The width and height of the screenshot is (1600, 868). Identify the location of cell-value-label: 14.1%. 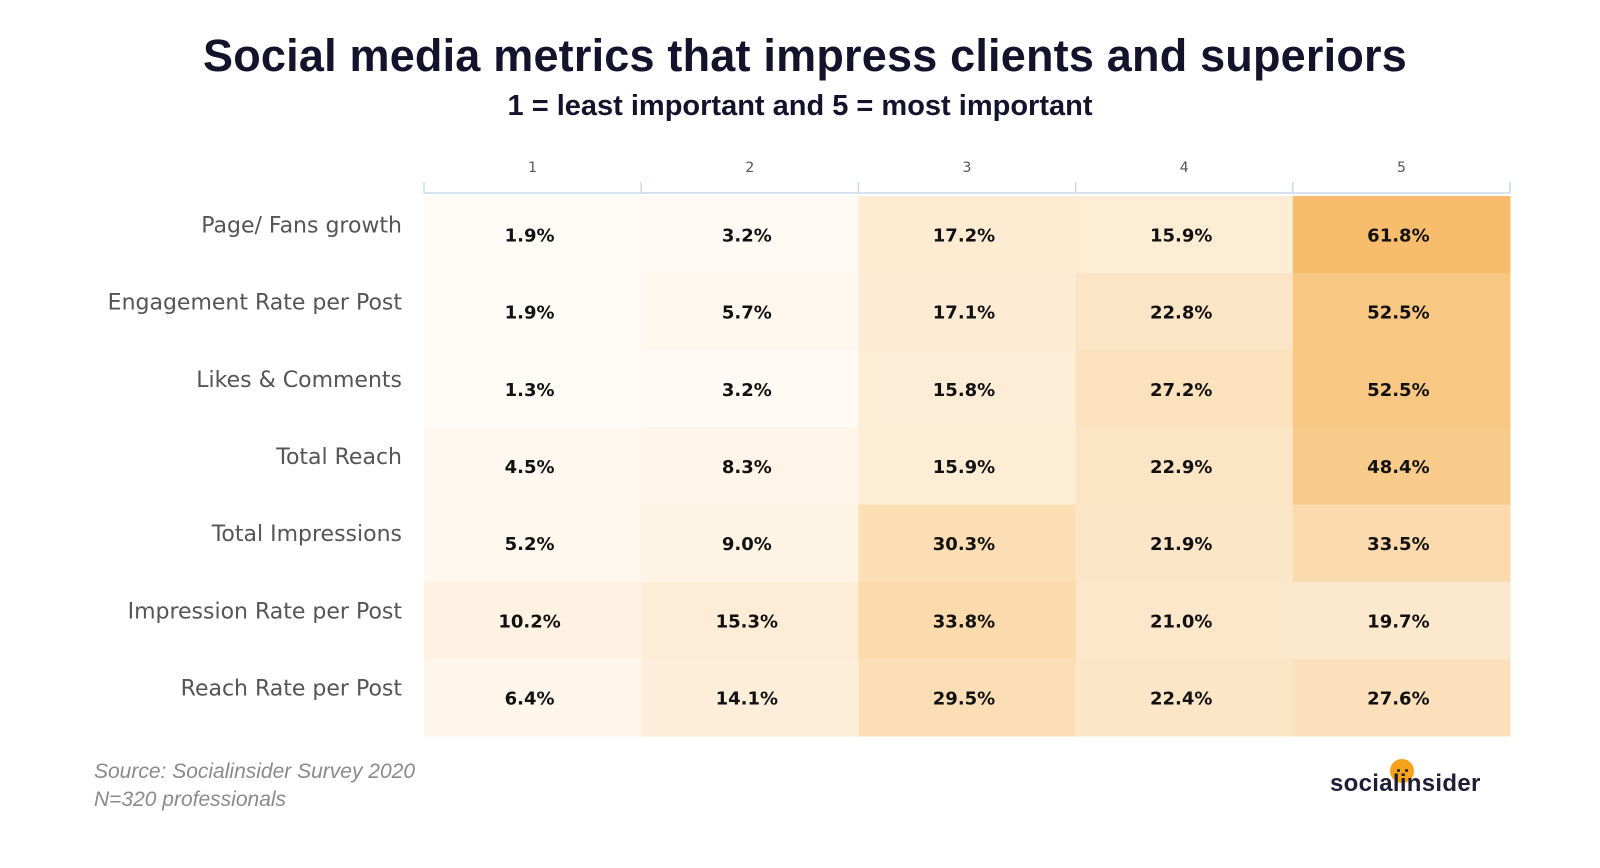
(747, 698).